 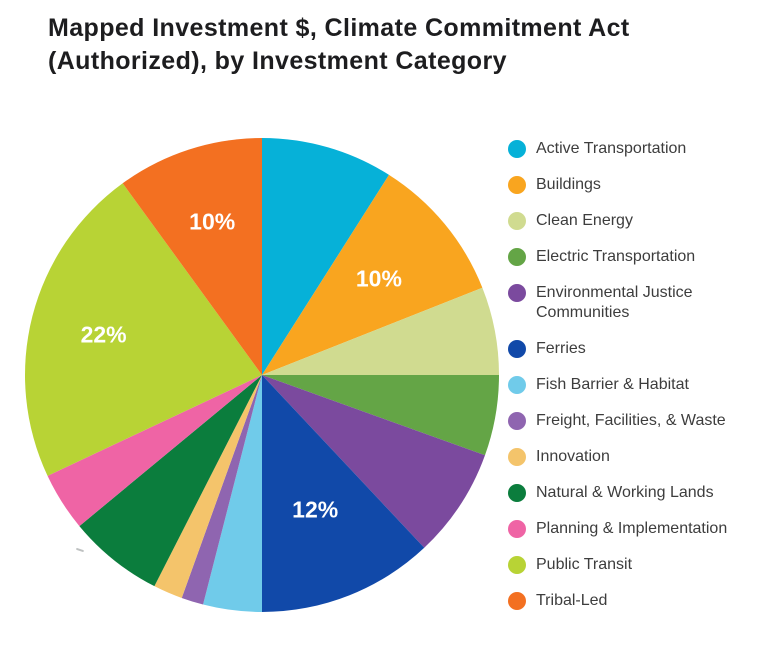 I want to click on pie-label-public-transit: 22%, so click(x=104, y=334).